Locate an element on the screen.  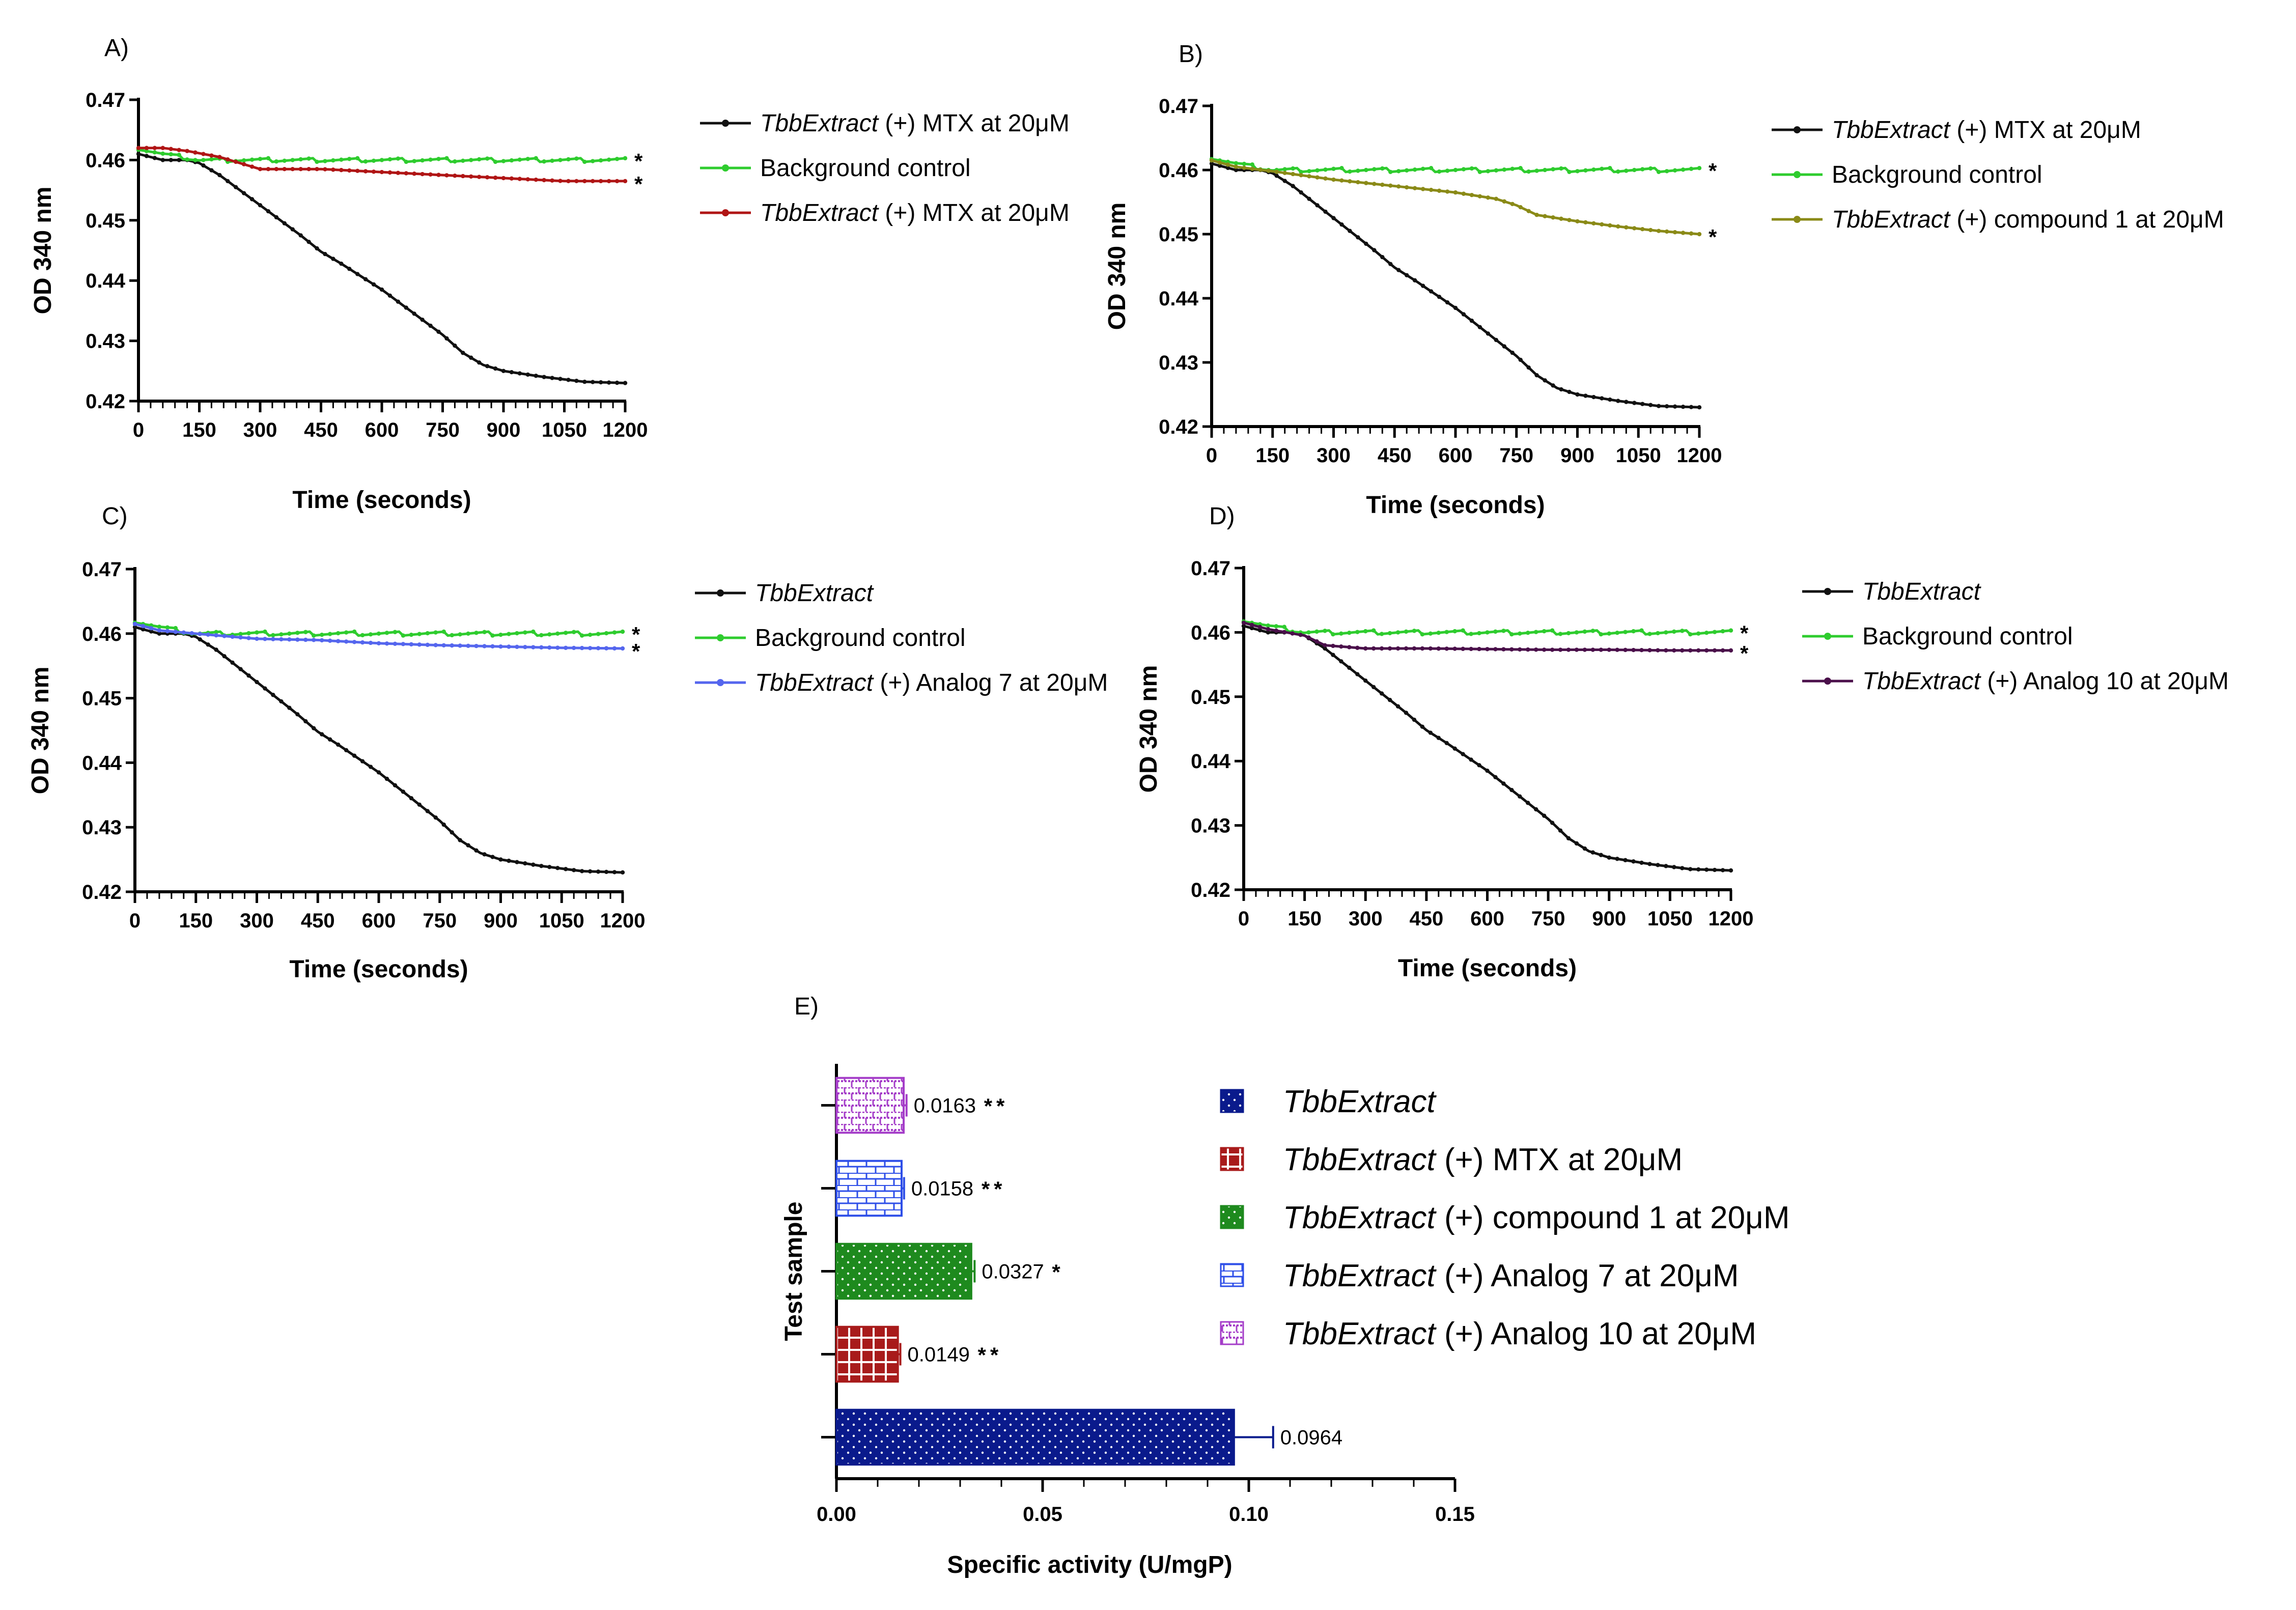
bar-value-label: 0.0327 is located at coordinates (1013, 1272).